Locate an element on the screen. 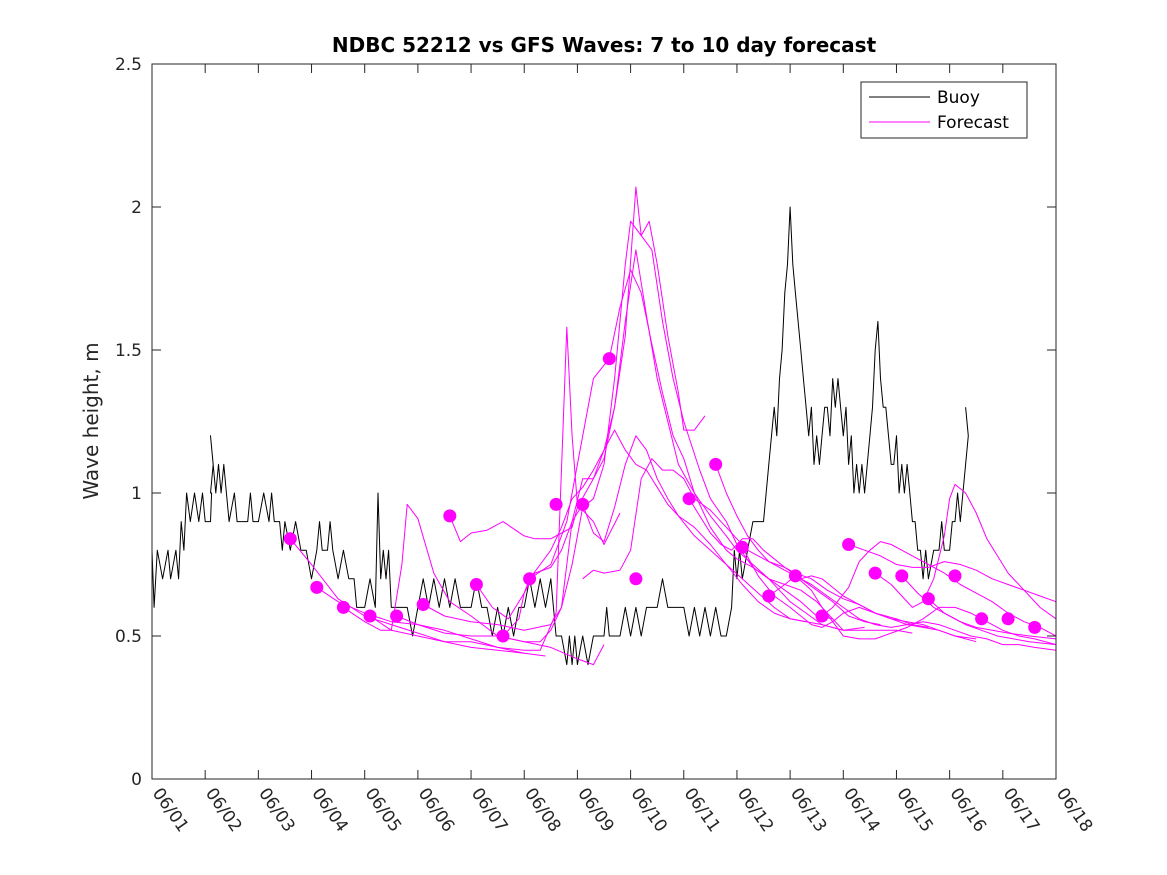 The height and width of the screenshot is (875, 1167). y-tick-label-4: 2 is located at coordinates (136, 208).